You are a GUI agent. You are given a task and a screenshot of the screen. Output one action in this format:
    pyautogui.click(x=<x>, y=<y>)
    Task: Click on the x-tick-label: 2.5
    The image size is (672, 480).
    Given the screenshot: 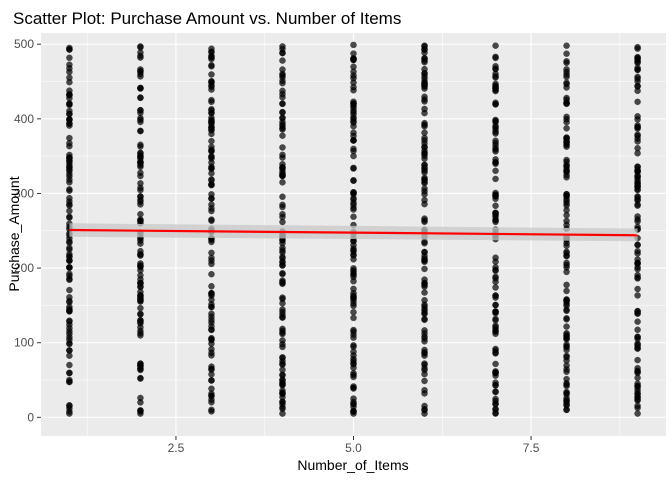 What is the action you would take?
    pyautogui.click(x=176, y=448)
    